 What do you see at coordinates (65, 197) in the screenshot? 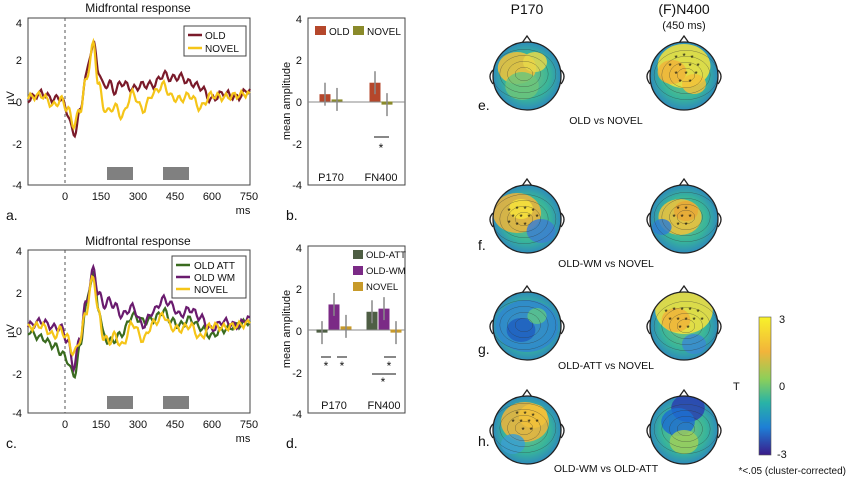
I see `xtick: 0` at bounding box center [65, 197].